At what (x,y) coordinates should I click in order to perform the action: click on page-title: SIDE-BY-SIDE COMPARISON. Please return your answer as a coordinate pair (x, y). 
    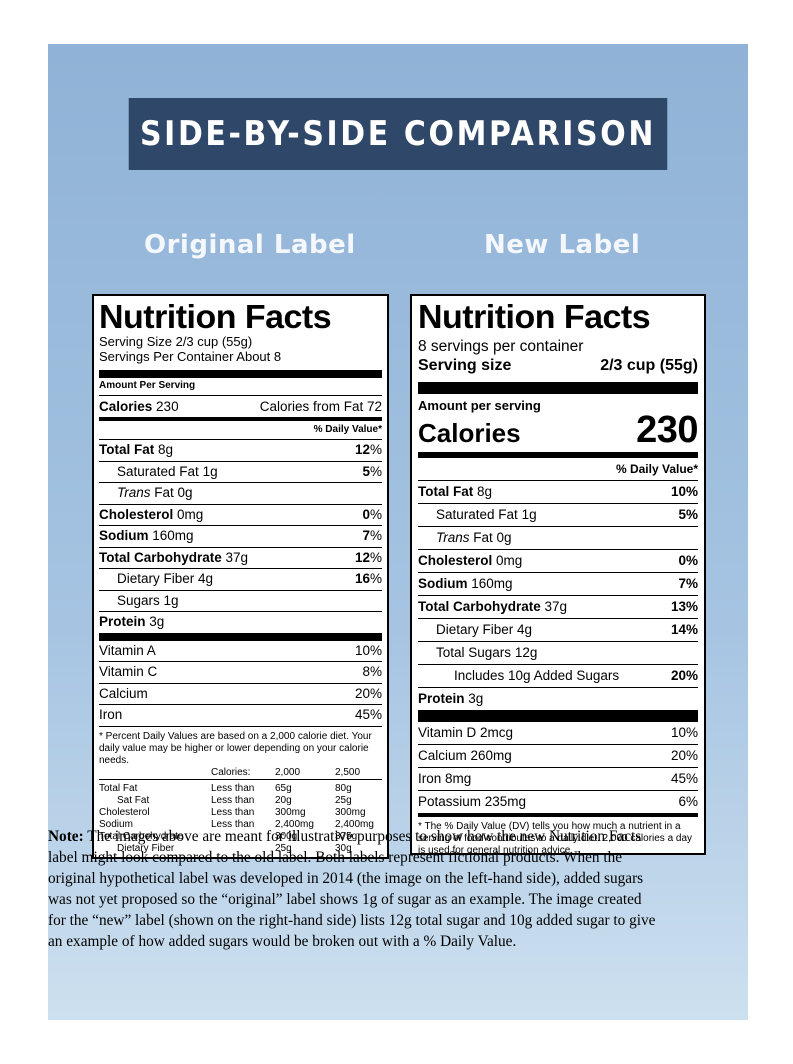
    Looking at the image, I should click on (398, 134).